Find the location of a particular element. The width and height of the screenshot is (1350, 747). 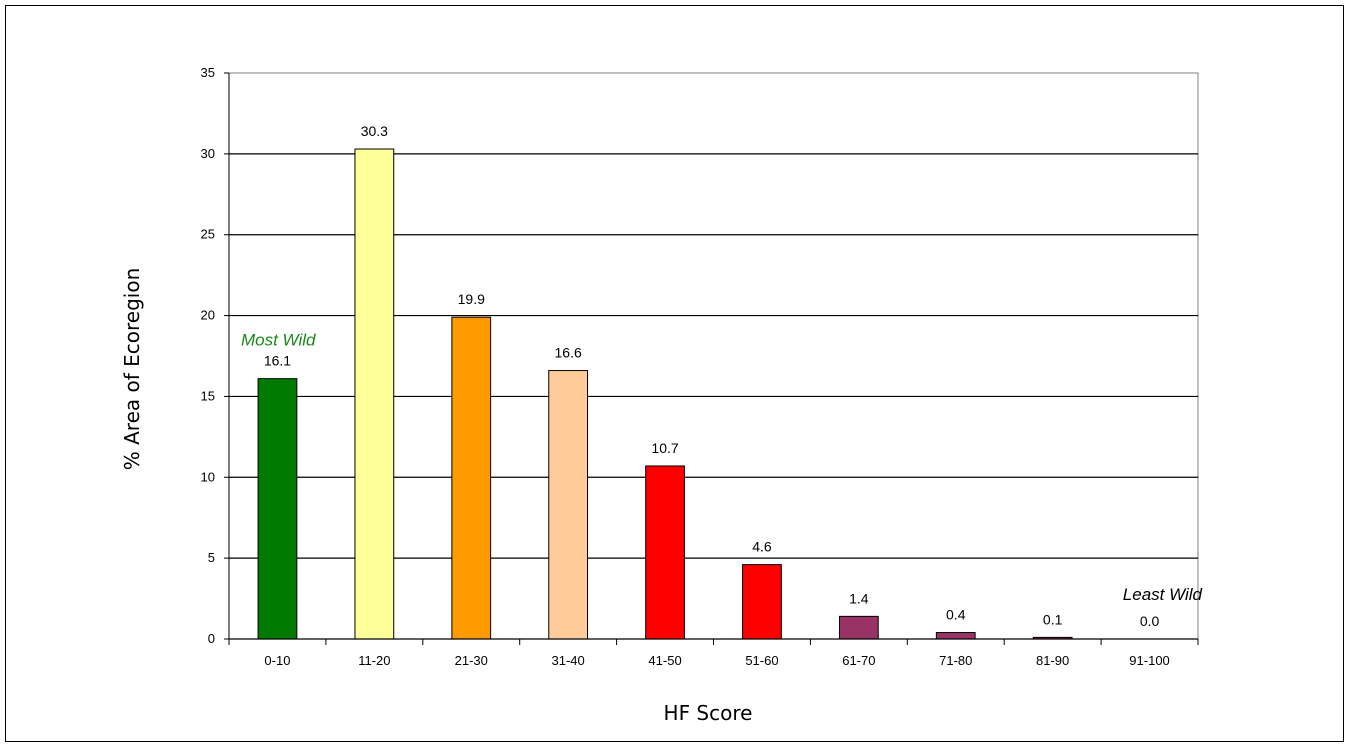

data-label: 4.6 is located at coordinates (762, 547).